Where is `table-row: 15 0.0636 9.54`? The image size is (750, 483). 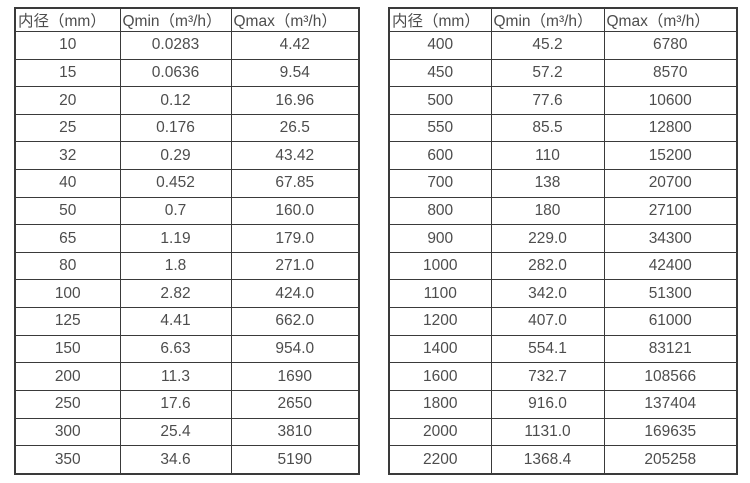
table-row: 15 0.0636 9.54 is located at coordinates (187, 73).